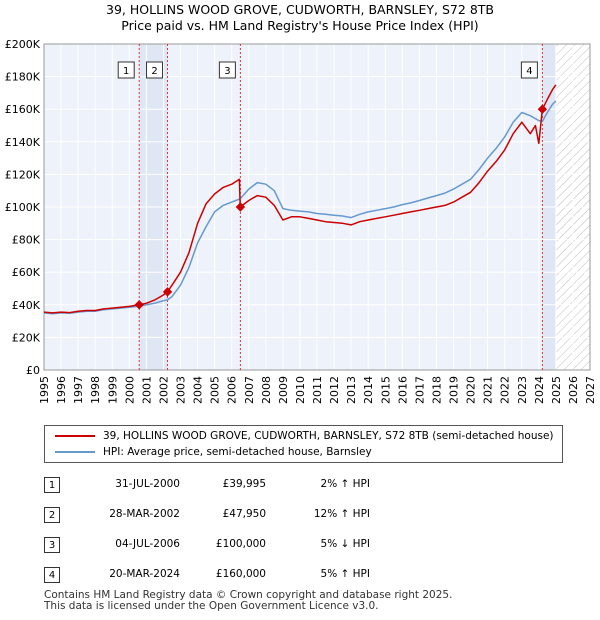 This screenshot has width=600, height=620. Describe the element at coordinates (240, 544) in the screenshot. I see `transaction-price: £100,000` at that location.